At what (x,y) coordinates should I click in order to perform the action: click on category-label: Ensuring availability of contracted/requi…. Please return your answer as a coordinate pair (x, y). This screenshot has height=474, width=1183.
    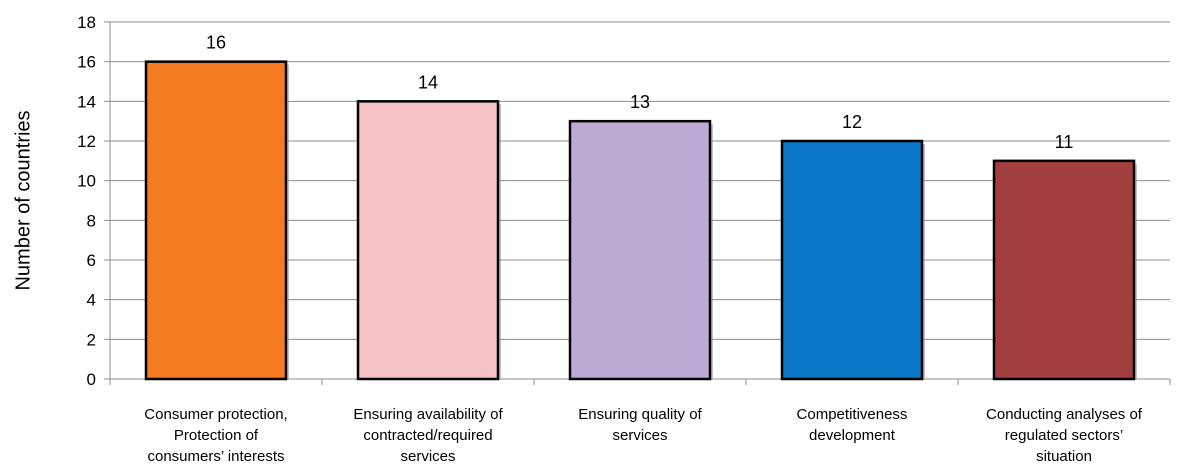
    Looking at the image, I should click on (428, 435).